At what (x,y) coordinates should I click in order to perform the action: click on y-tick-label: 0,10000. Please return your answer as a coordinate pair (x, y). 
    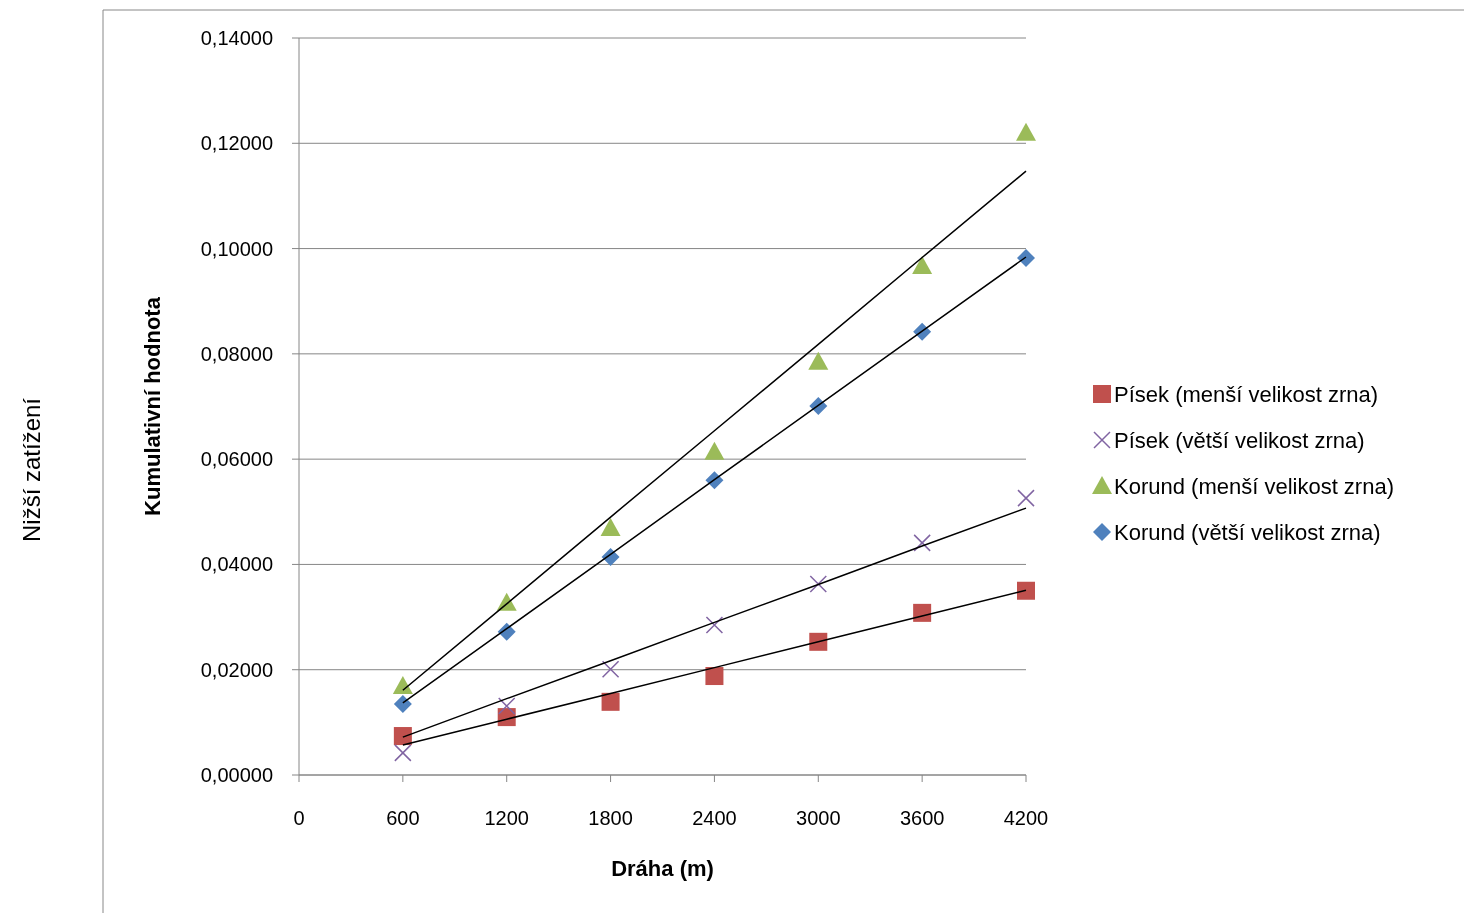
    Looking at the image, I should click on (236, 248).